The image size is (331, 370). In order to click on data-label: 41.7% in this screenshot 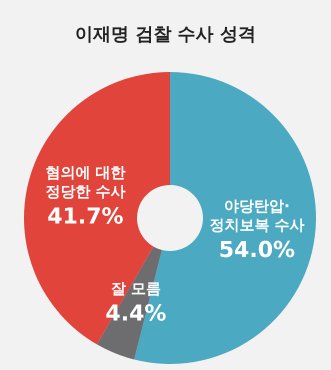, I will do `click(85, 217)`.